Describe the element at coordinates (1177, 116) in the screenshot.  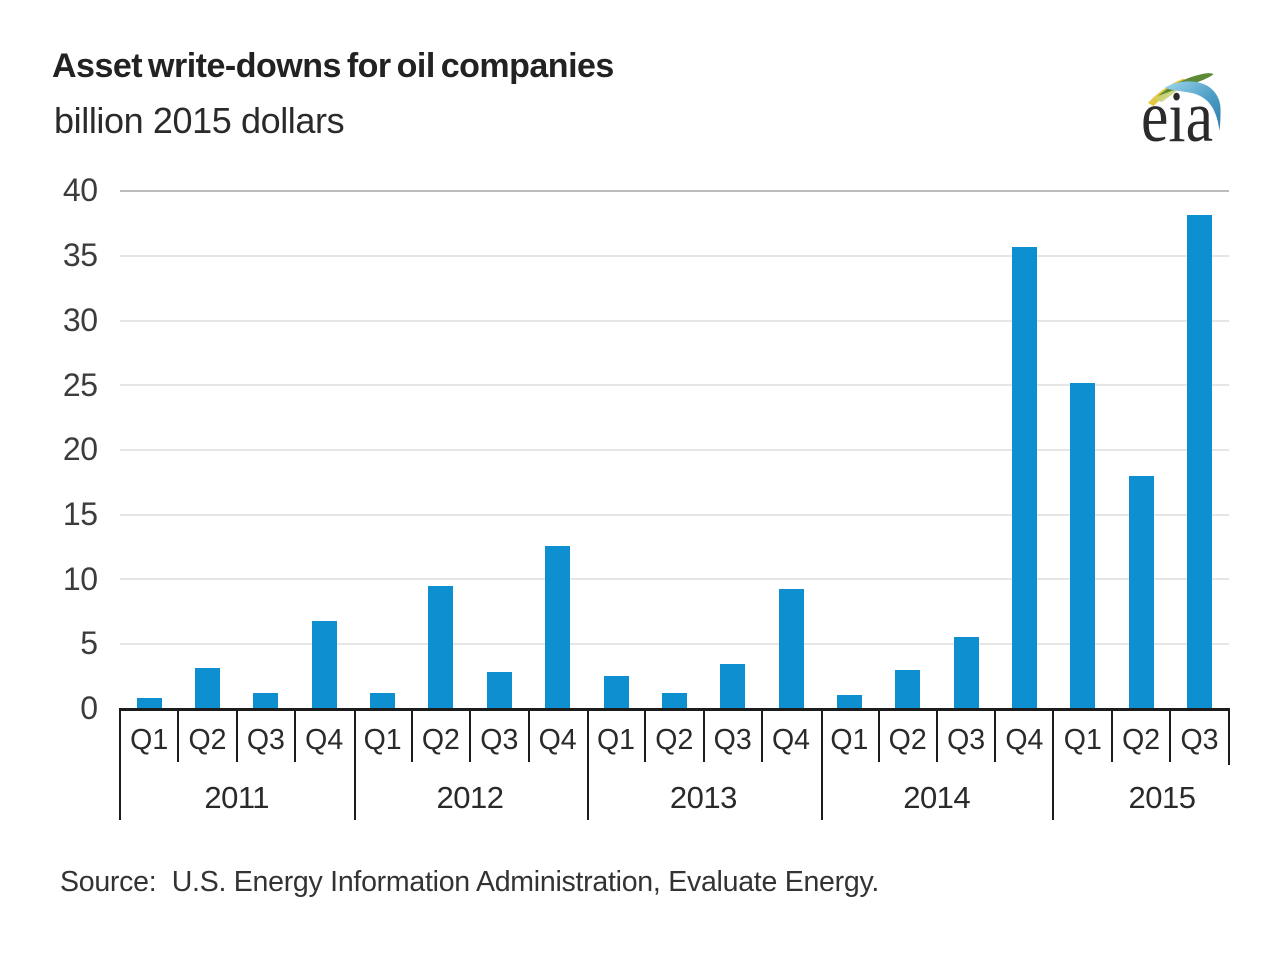
I see `svg-text: eia` at that location.